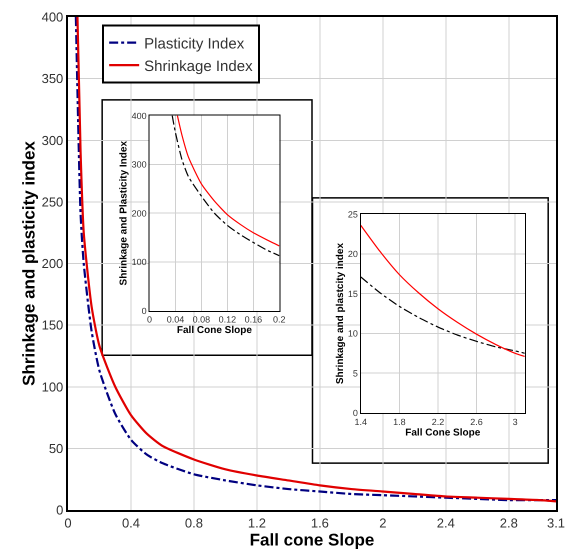 The height and width of the screenshot is (559, 573). I want to click on x-tick-label: 1.6, so click(319, 523).